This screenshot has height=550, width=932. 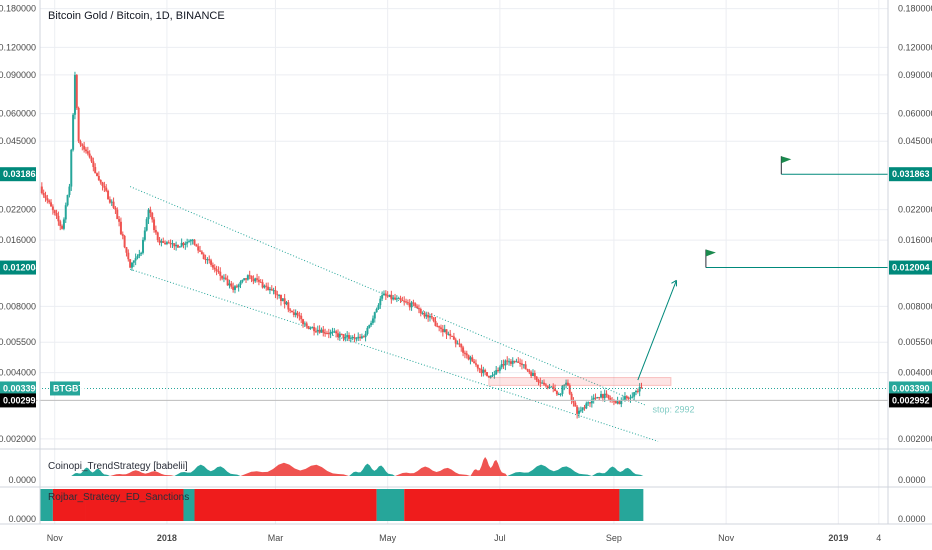 What do you see at coordinates (18, 114) in the screenshot?
I see `y-tick-left: 0.060000` at bounding box center [18, 114].